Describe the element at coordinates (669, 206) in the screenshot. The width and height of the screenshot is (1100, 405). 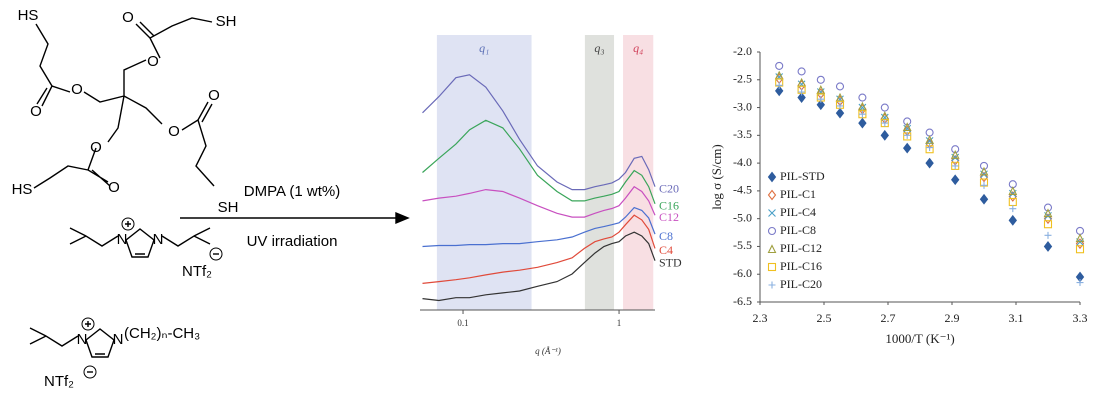
I see `curve-label: C16` at that location.